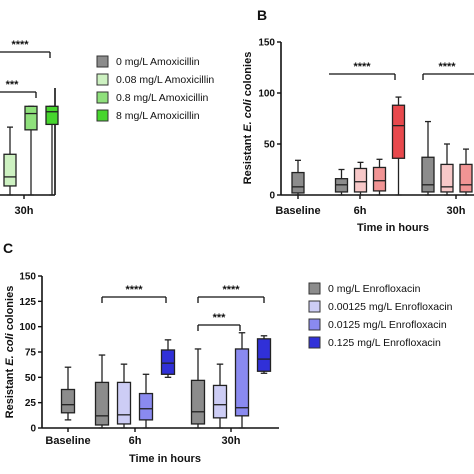 This screenshot has height=474, width=474. Describe the element at coordinates (31, 118) in the screenshot. I see `box-a1-iqr` at that location.